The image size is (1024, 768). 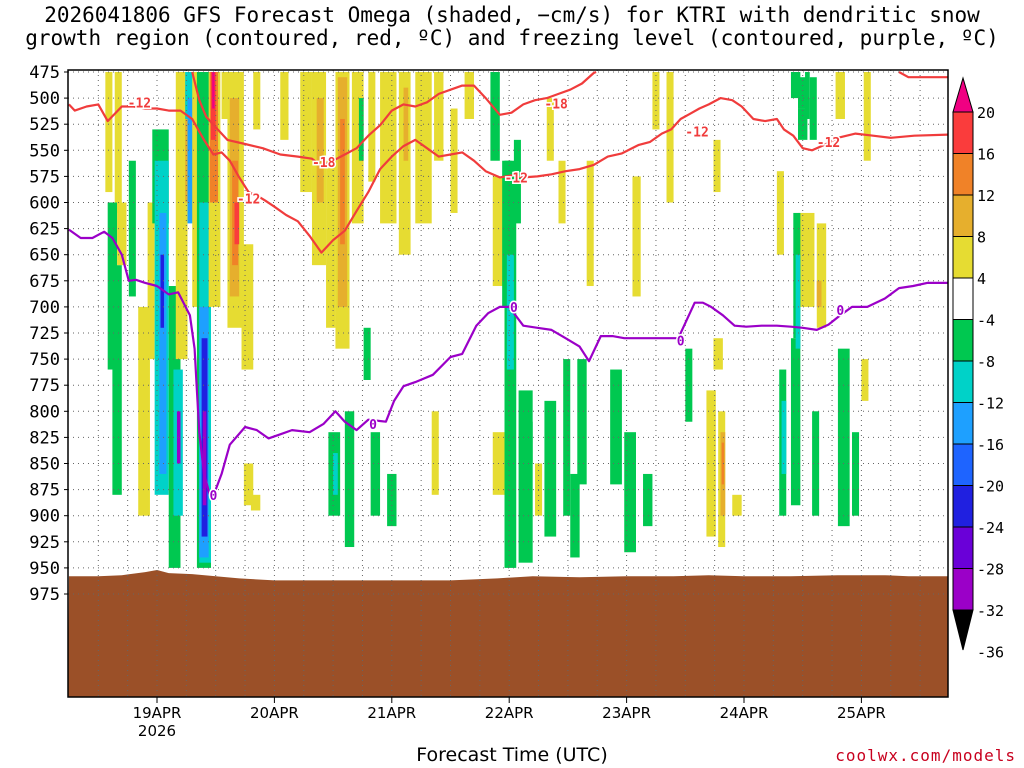 What do you see at coordinates (861, 713) in the screenshot?
I see `x-tick-label: 25APR` at bounding box center [861, 713].